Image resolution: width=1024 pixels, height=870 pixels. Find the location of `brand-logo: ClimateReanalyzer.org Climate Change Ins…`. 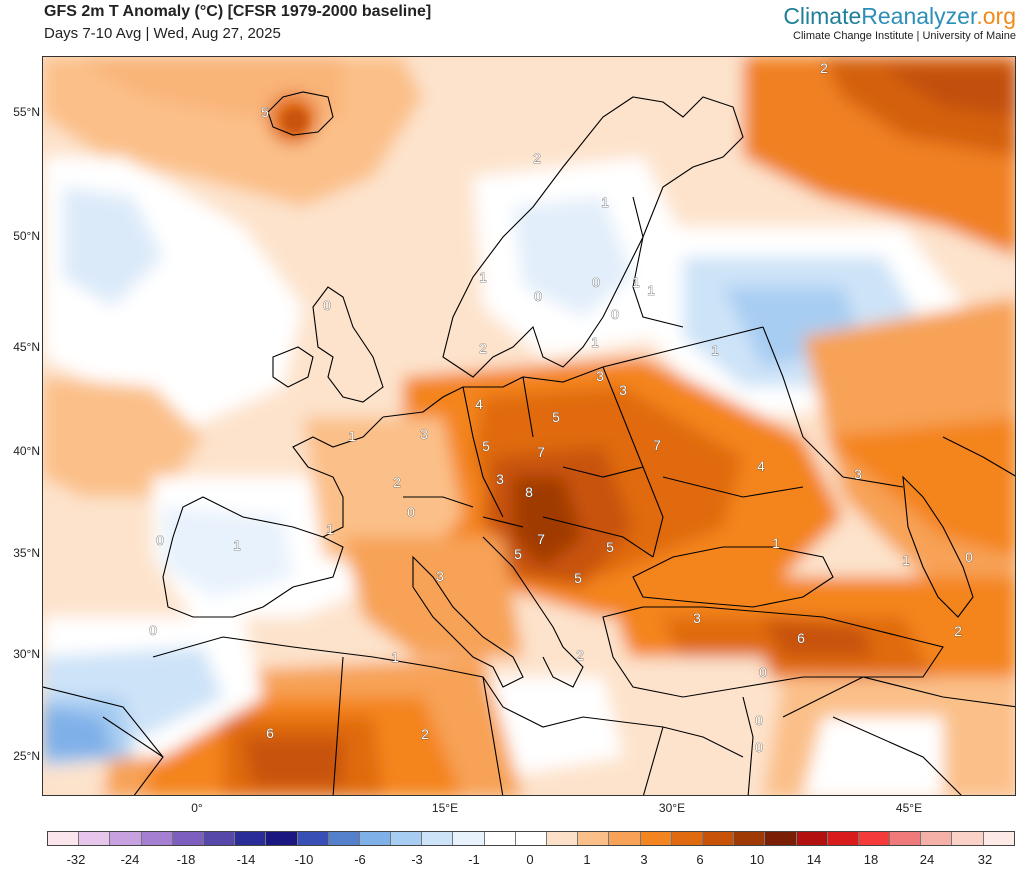

brand-logo: ClimateReanalyzer.org Climate Change Ins… is located at coordinates (899, 22).